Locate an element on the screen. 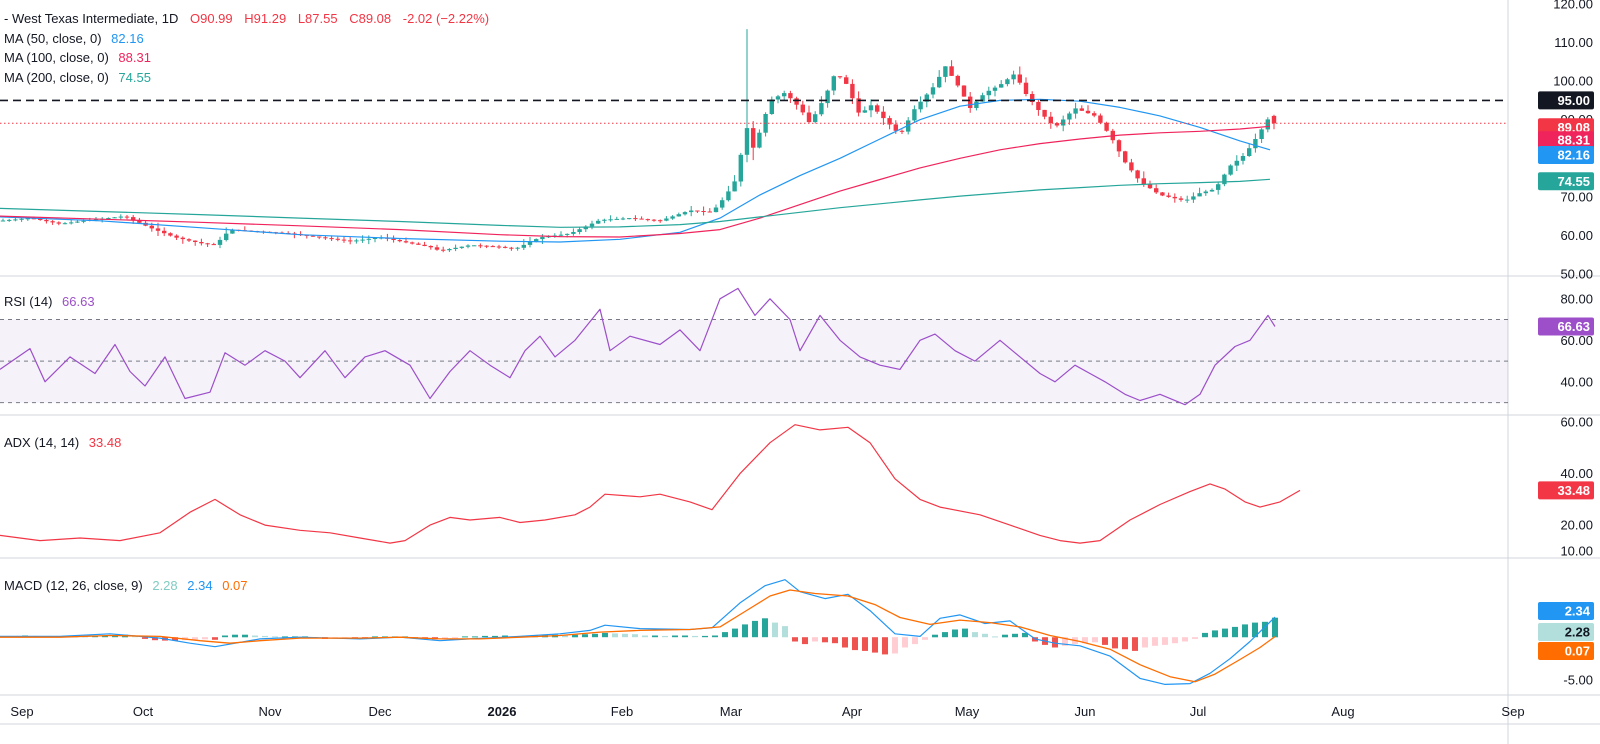 The height and width of the screenshot is (744, 1600). axis-tick-label: 40.00 is located at coordinates (1576, 381).